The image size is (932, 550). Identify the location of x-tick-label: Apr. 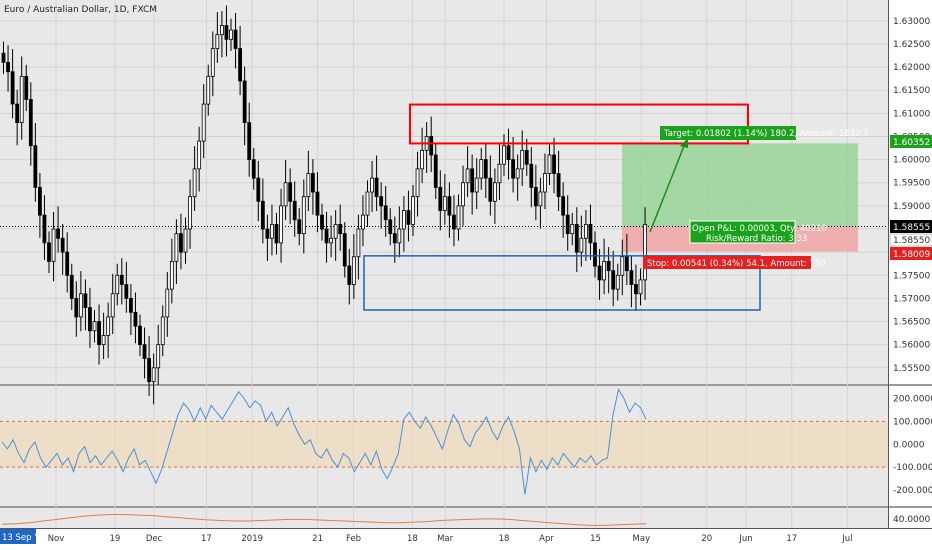
(546, 539).